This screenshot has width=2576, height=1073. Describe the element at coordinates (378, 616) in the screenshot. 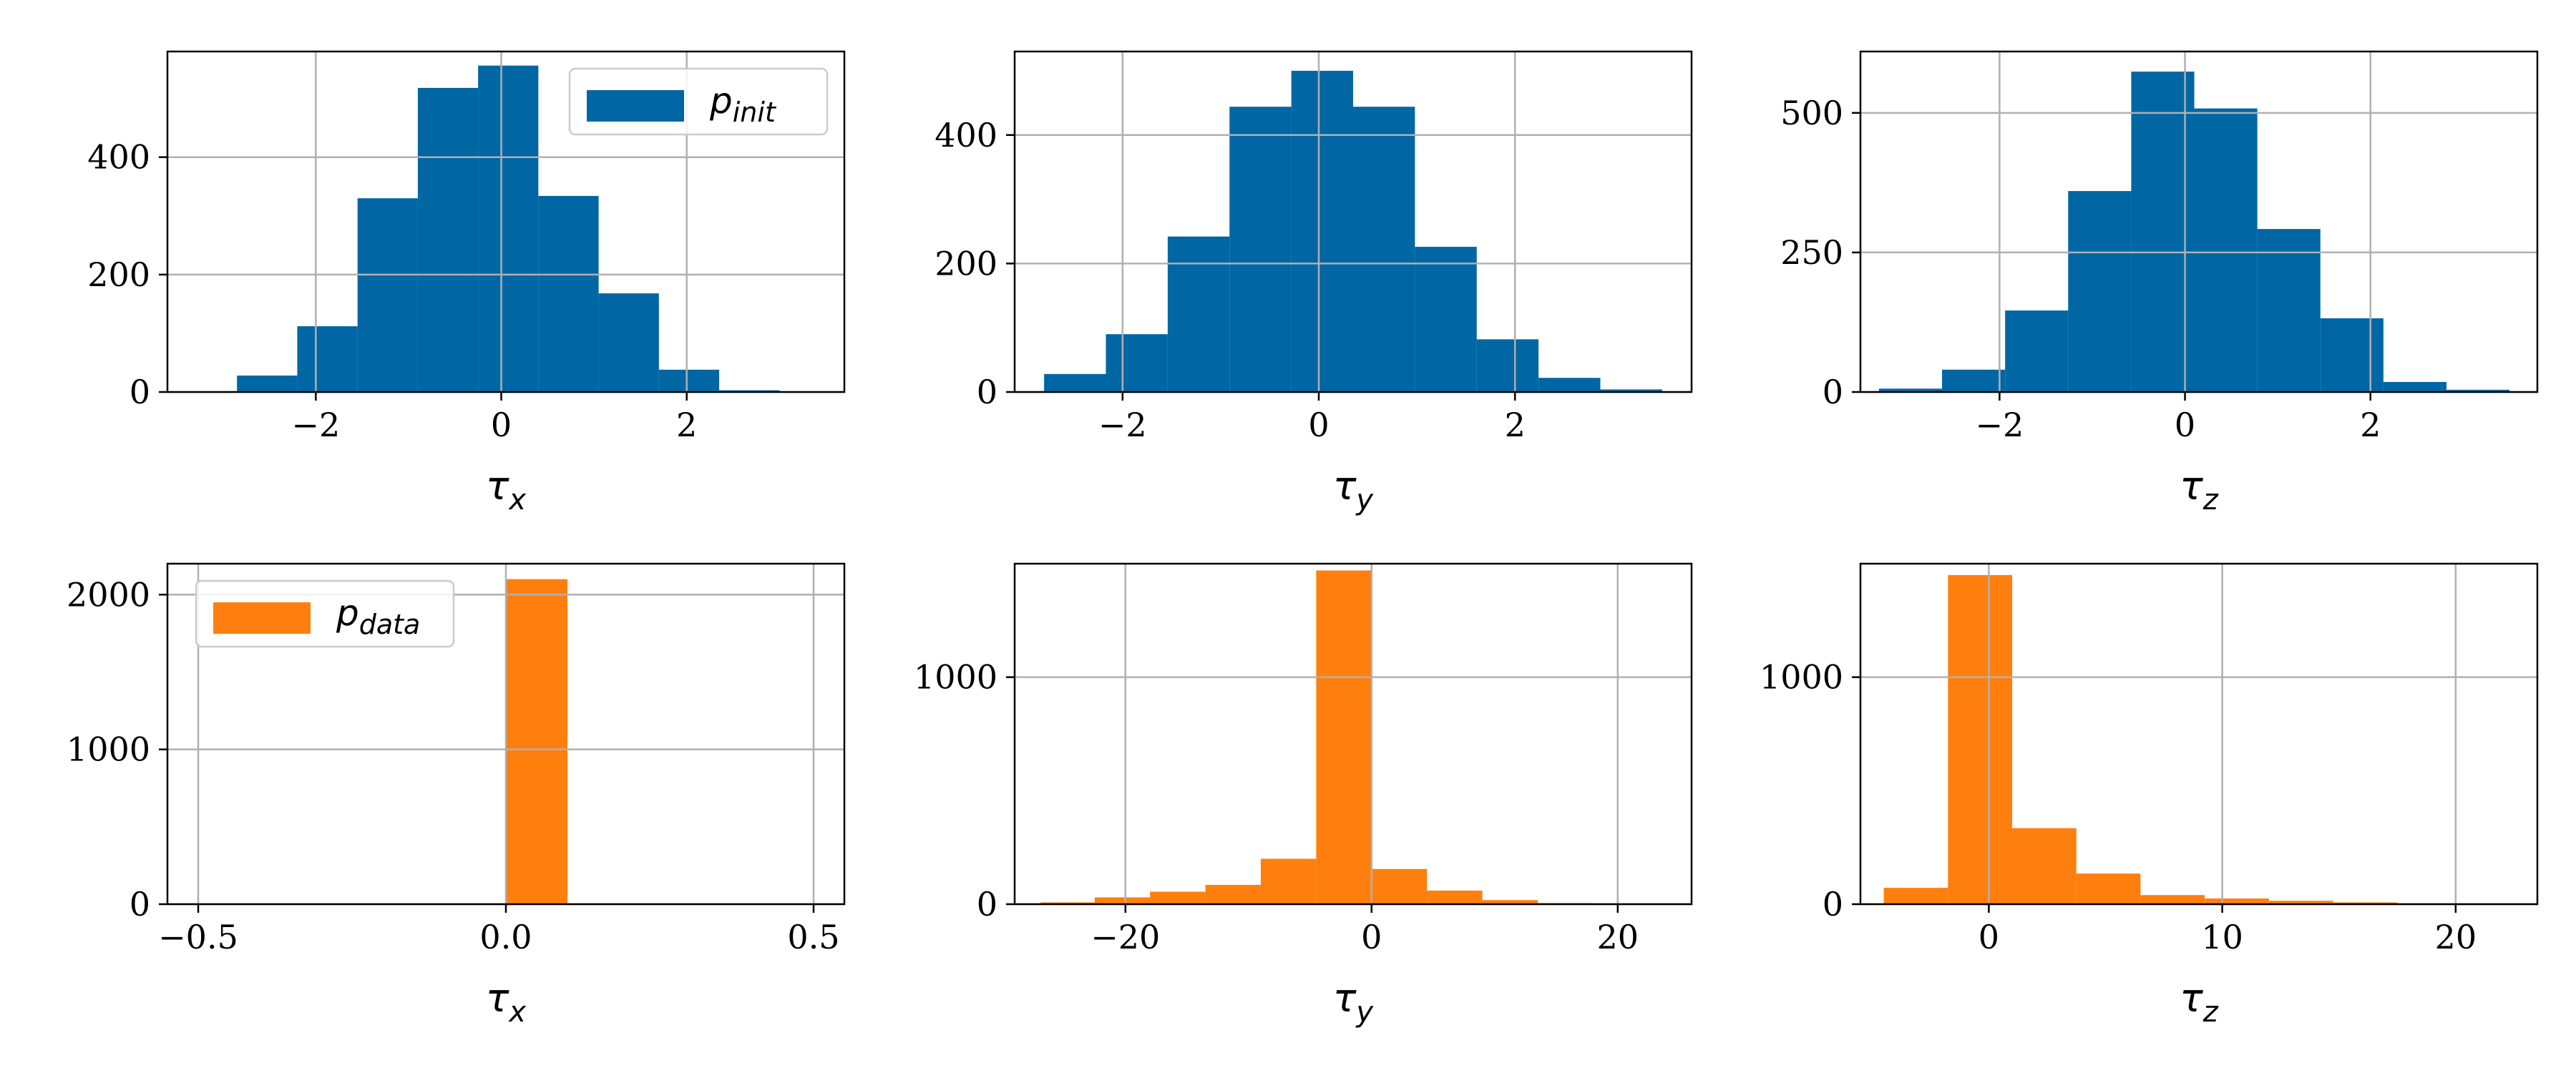

I see `legend-label: pdata` at that location.